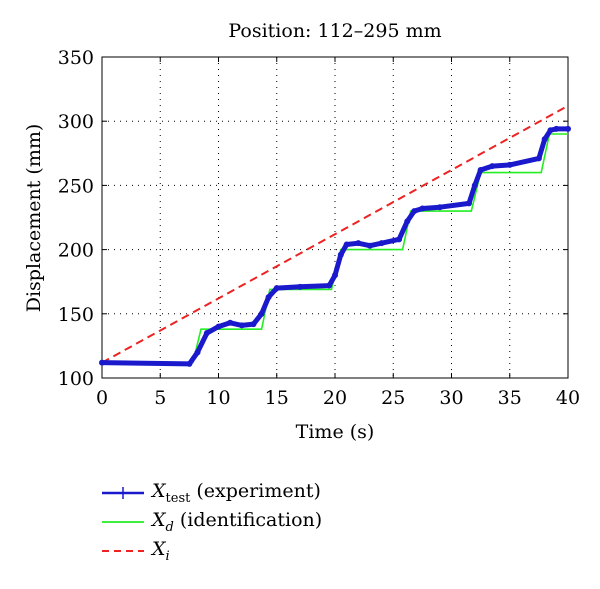 This screenshot has height=589, width=600. Describe the element at coordinates (334, 31) in the screenshot. I see `chart-title: Position: 112–295 mm` at that location.